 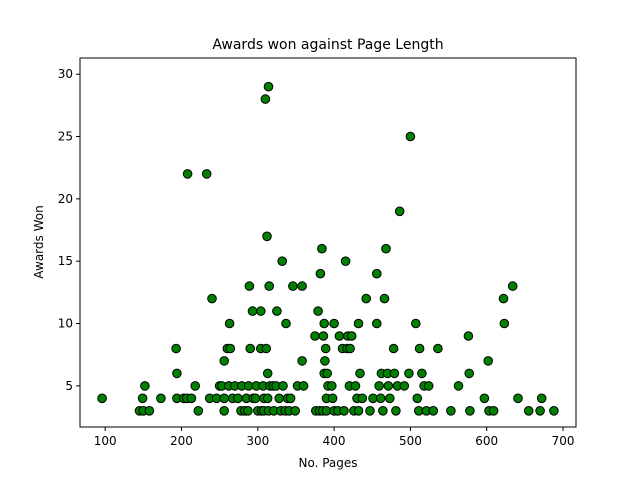 What do you see at coordinates (69, 230) in the screenshot?
I see `y-axis-ticks: 5 10 15 20 25 30` at bounding box center [69, 230].